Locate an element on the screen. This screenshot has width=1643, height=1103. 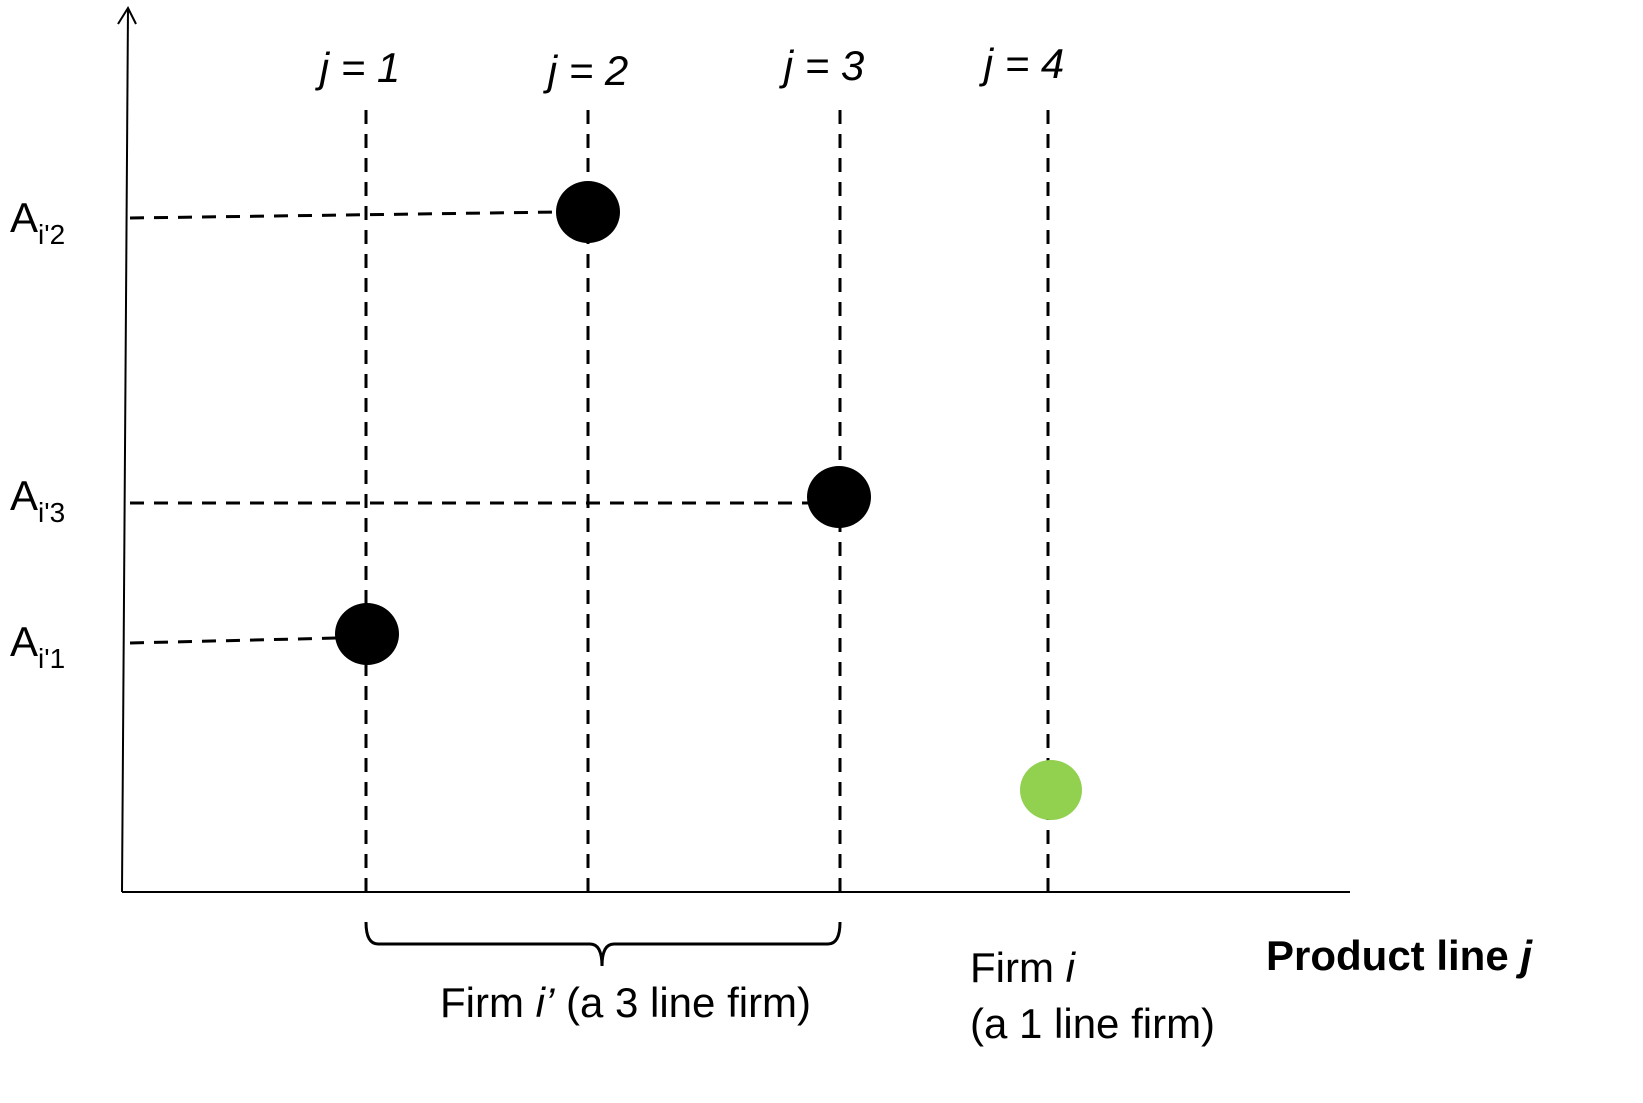
column-label-j4: j = 4 is located at coordinates (1022, 63).